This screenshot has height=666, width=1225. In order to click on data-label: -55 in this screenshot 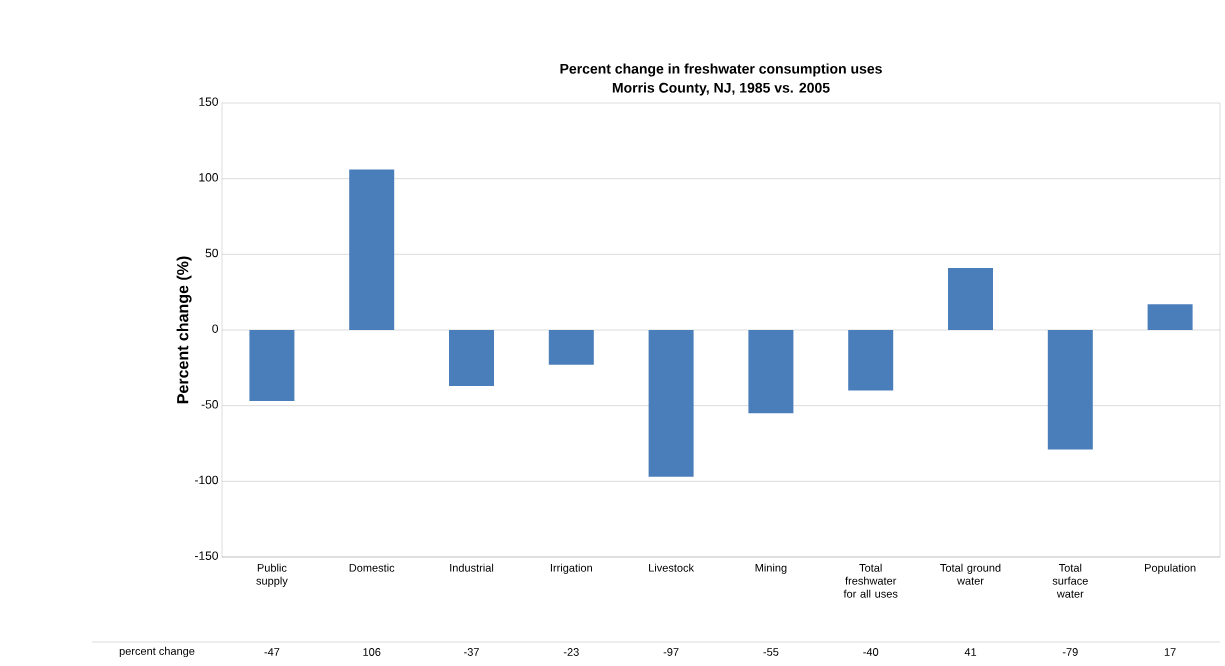, I will do `click(771, 652)`.